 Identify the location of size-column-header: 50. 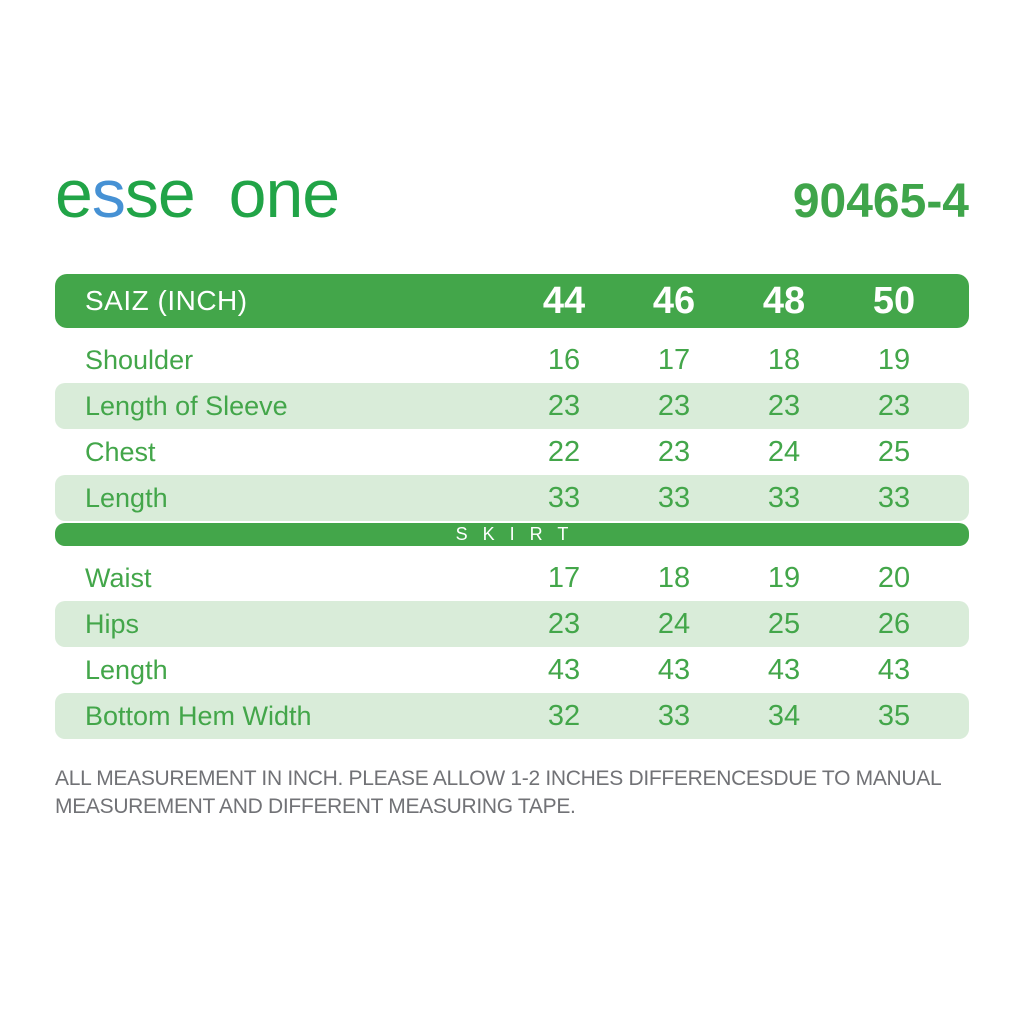
(894, 300).